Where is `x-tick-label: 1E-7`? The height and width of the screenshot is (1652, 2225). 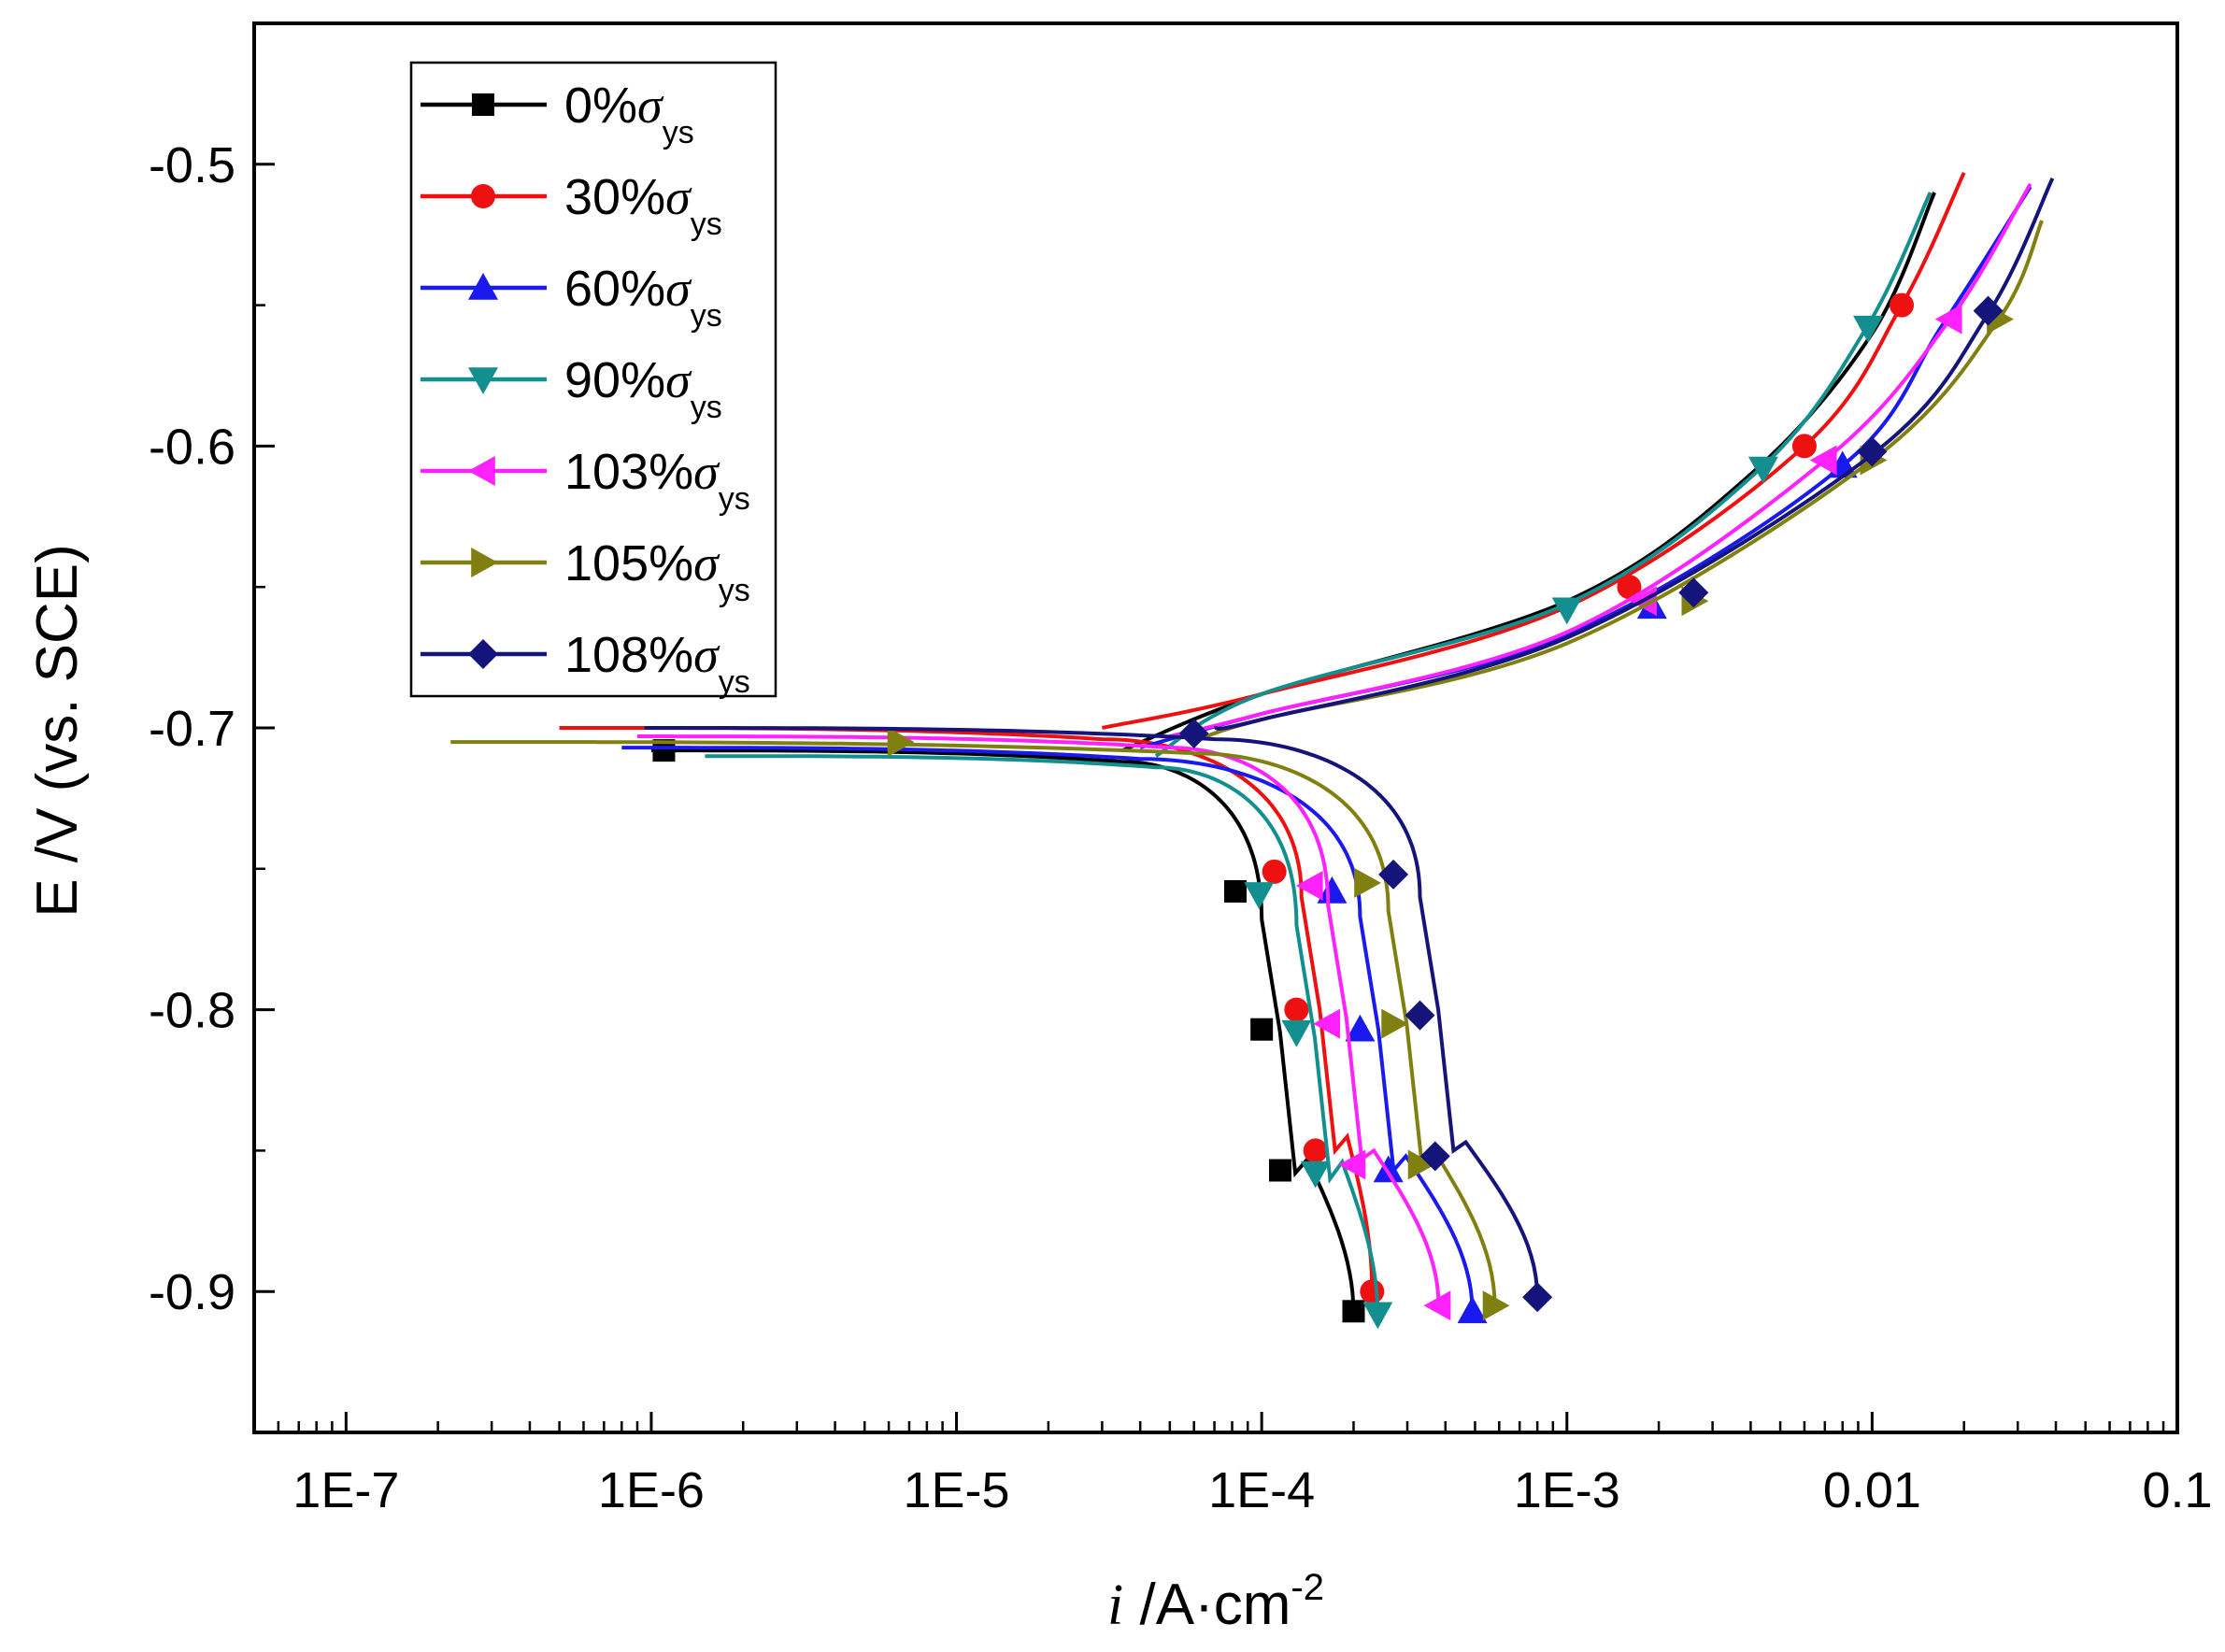
x-tick-label: 1E-7 is located at coordinates (345, 1490).